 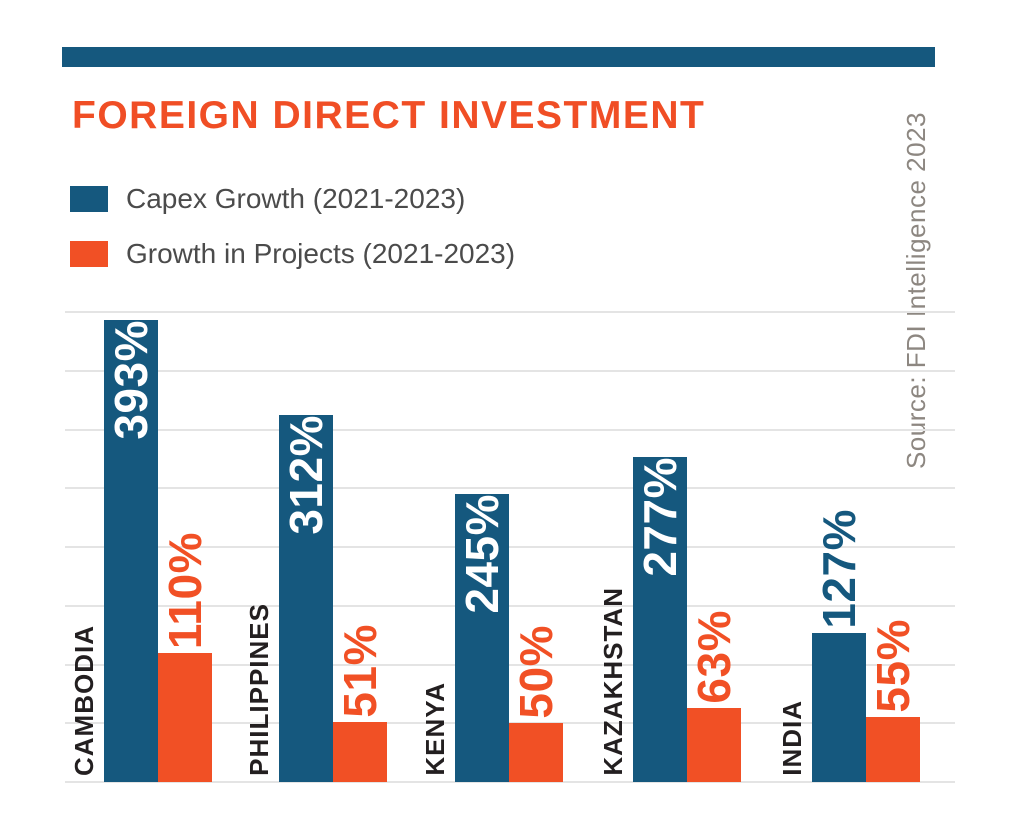 I want to click on gridline-350pct, so click(x=510, y=371).